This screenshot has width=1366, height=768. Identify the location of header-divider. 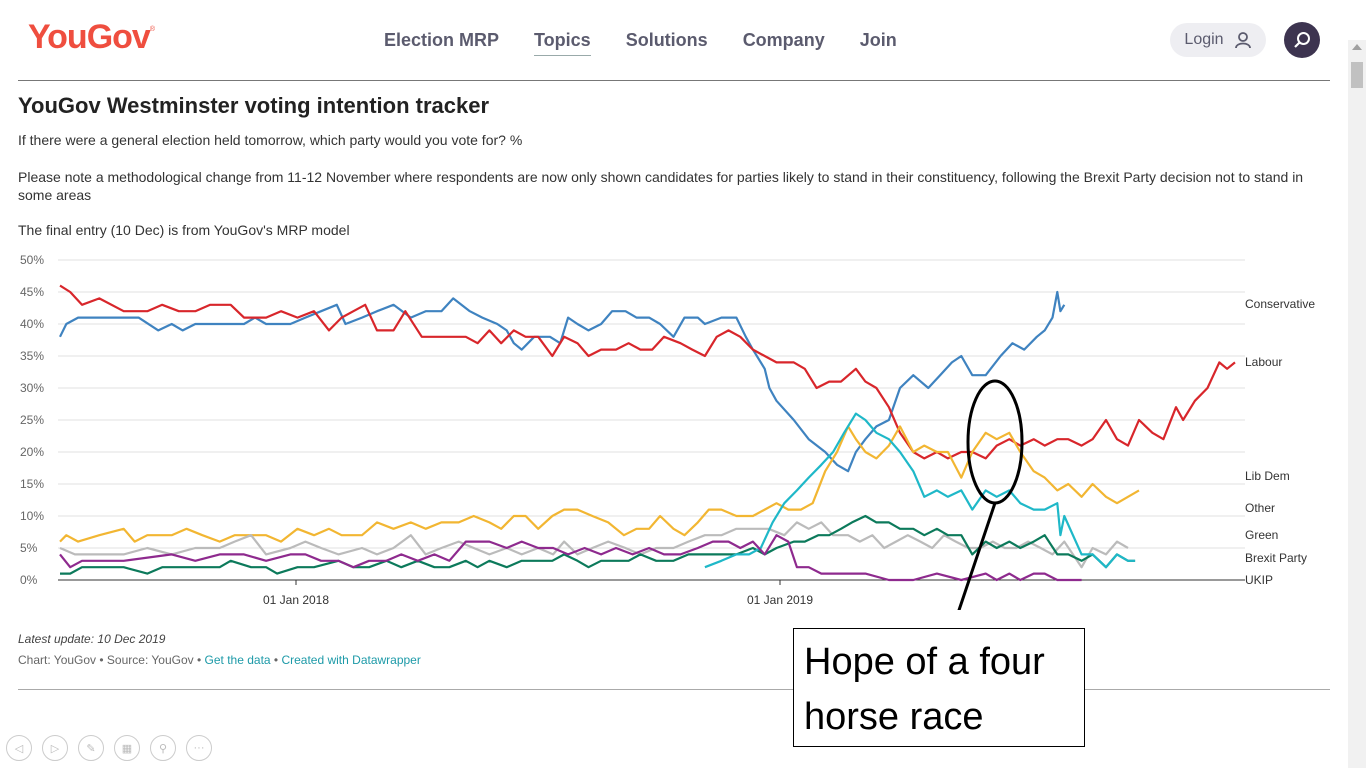
(674, 80).